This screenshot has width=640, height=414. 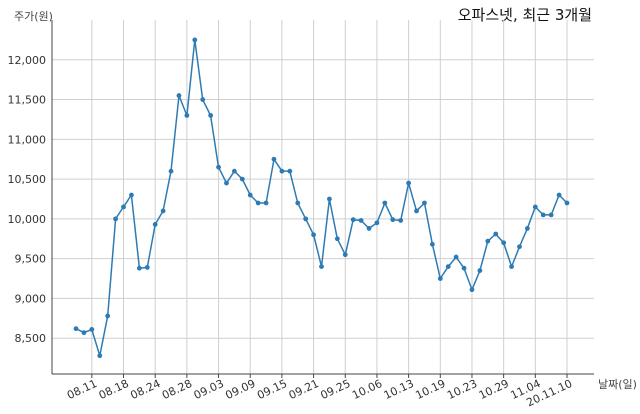 What do you see at coordinates (27, 179) in the screenshot?
I see `y-tick-label: 10,500` at bounding box center [27, 179].